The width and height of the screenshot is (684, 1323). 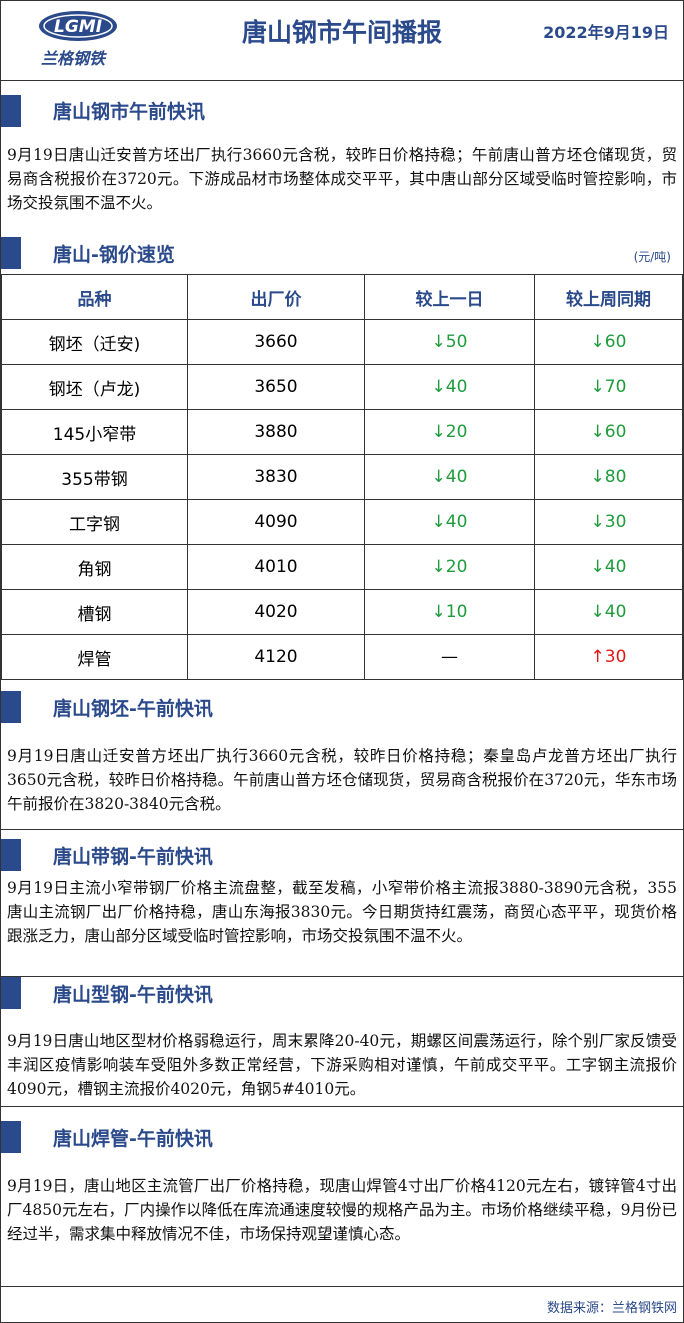 What do you see at coordinates (133, 1139) in the screenshot?
I see `section-title: 唐山焊管-午前快讯` at bounding box center [133, 1139].